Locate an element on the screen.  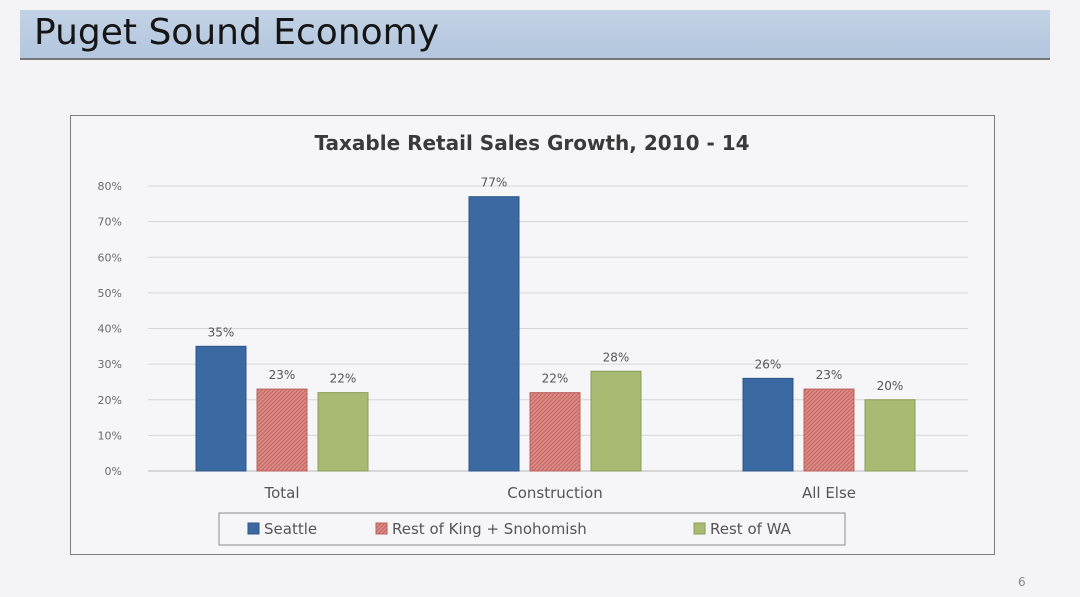
y-tick-label: 50% is located at coordinates (110, 293).